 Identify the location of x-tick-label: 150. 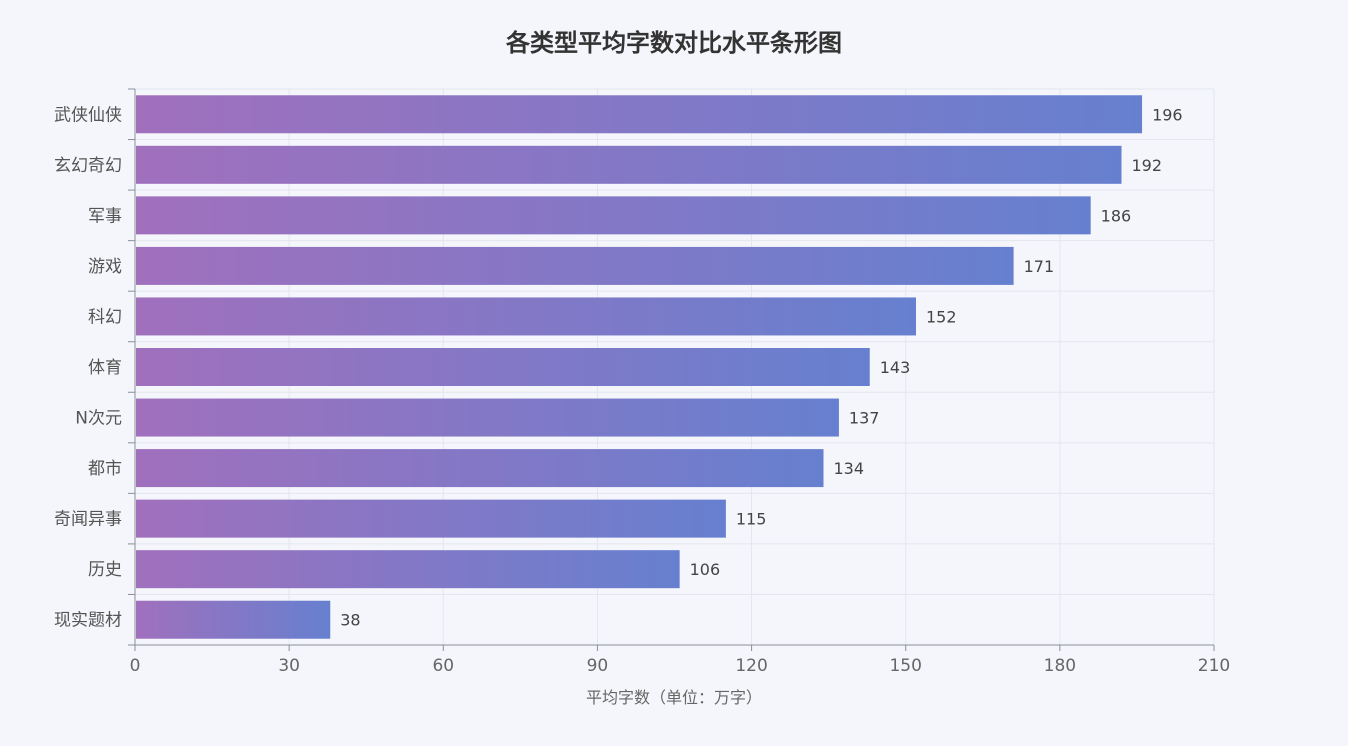
(905, 666).